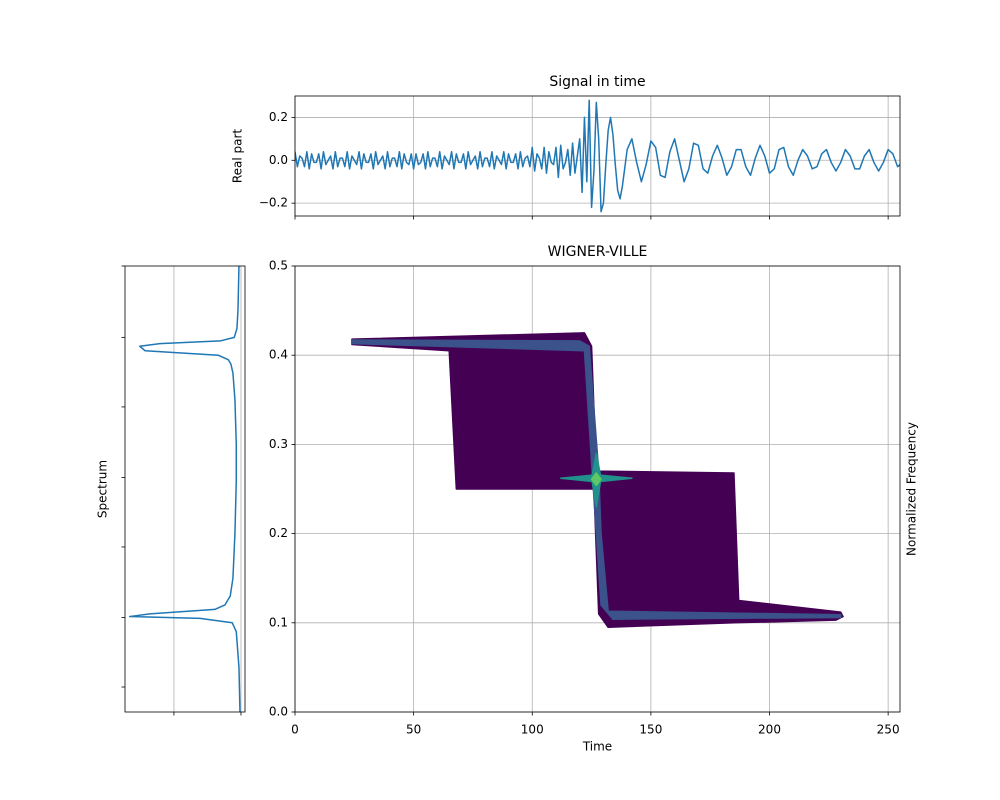 The width and height of the screenshot is (1000, 800). I want to click on axes-title: WIGNER-VILLE, so click(598, 252).